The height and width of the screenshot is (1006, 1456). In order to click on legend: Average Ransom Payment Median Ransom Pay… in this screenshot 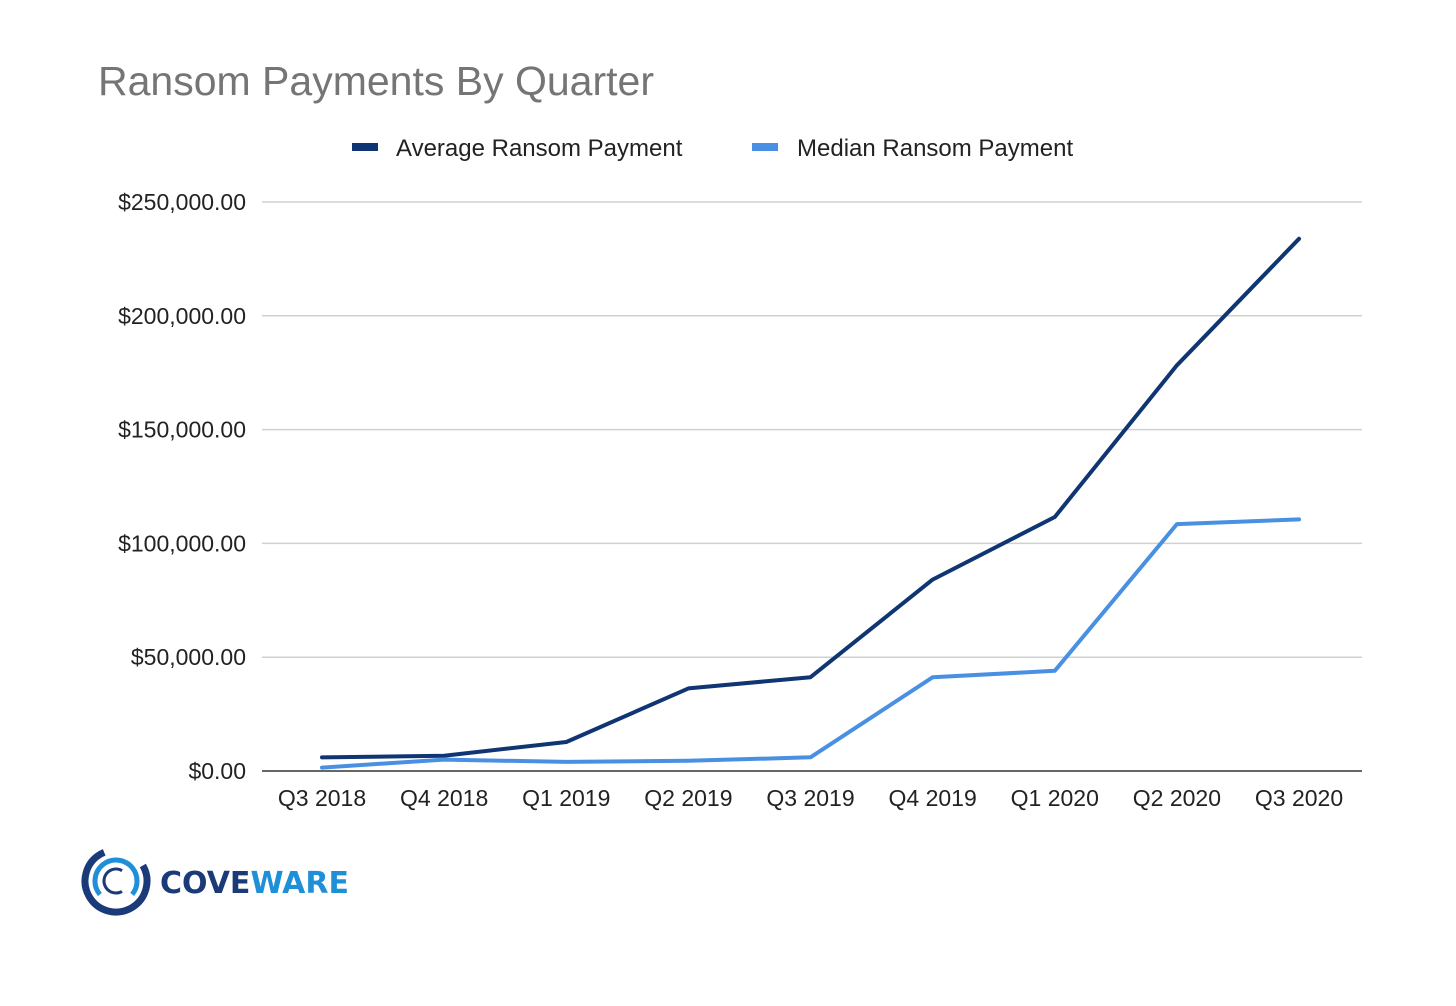, I will do `click(712, 148)`.